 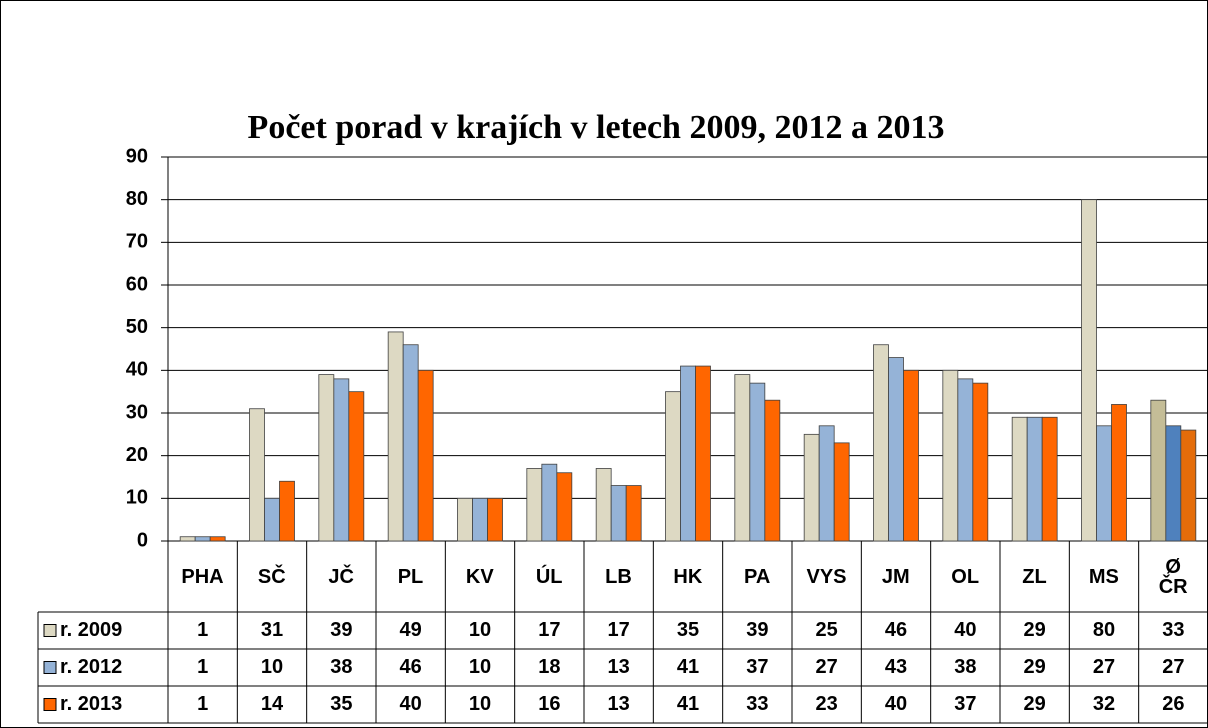 What do you see at coordinates (91, 630) in the screenshot?
I see `legend-label: r. 2009` at bounding box center [91, 630].